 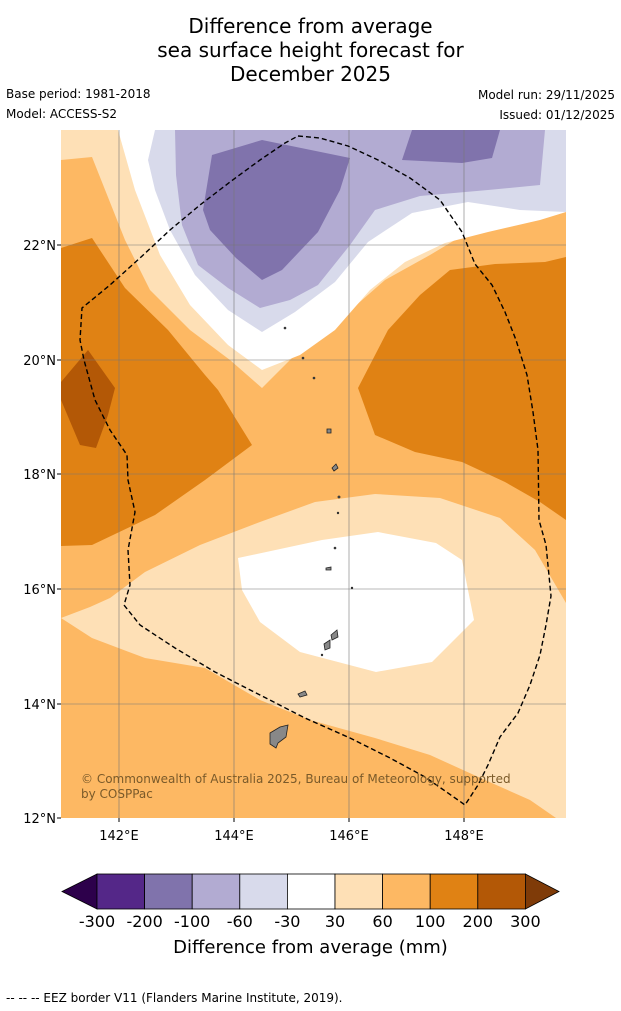 What do you see at coordinates (451, 146) in the screenshot?
I see `contour-neg100-neg200-east` at bounding box center [451, 146].